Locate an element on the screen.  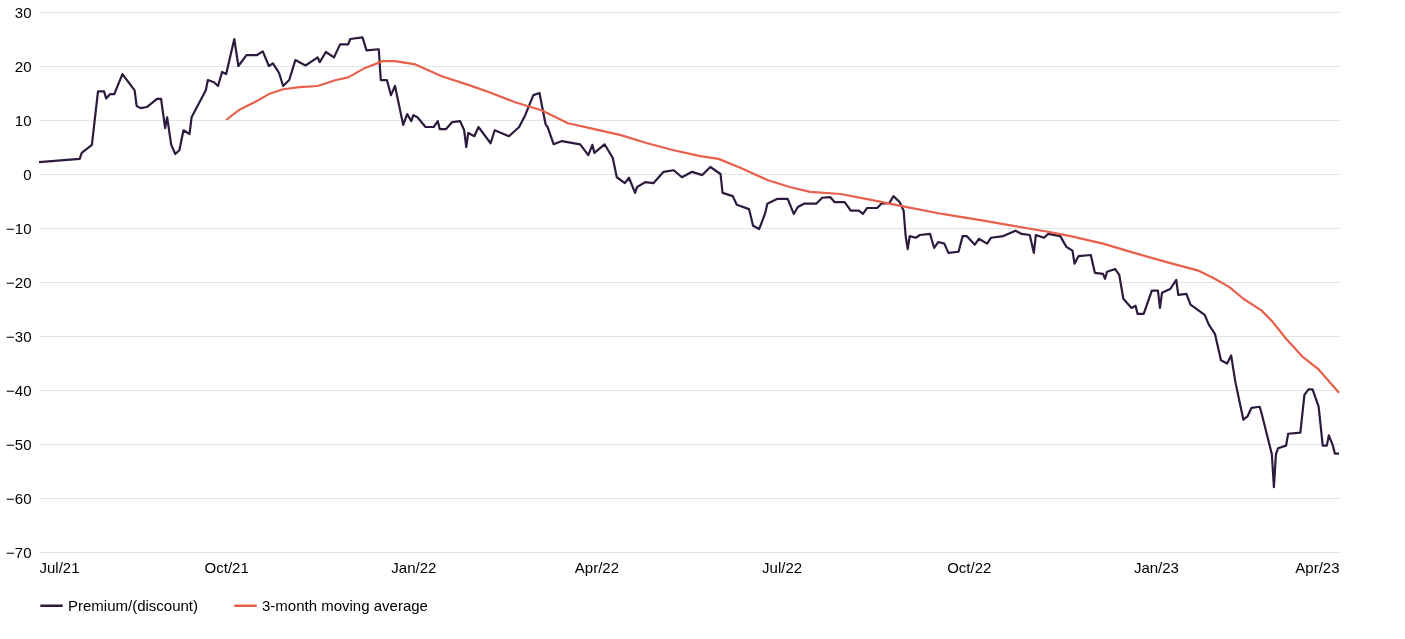
y-tick-label: −10 is located at coordinates (19, 228).